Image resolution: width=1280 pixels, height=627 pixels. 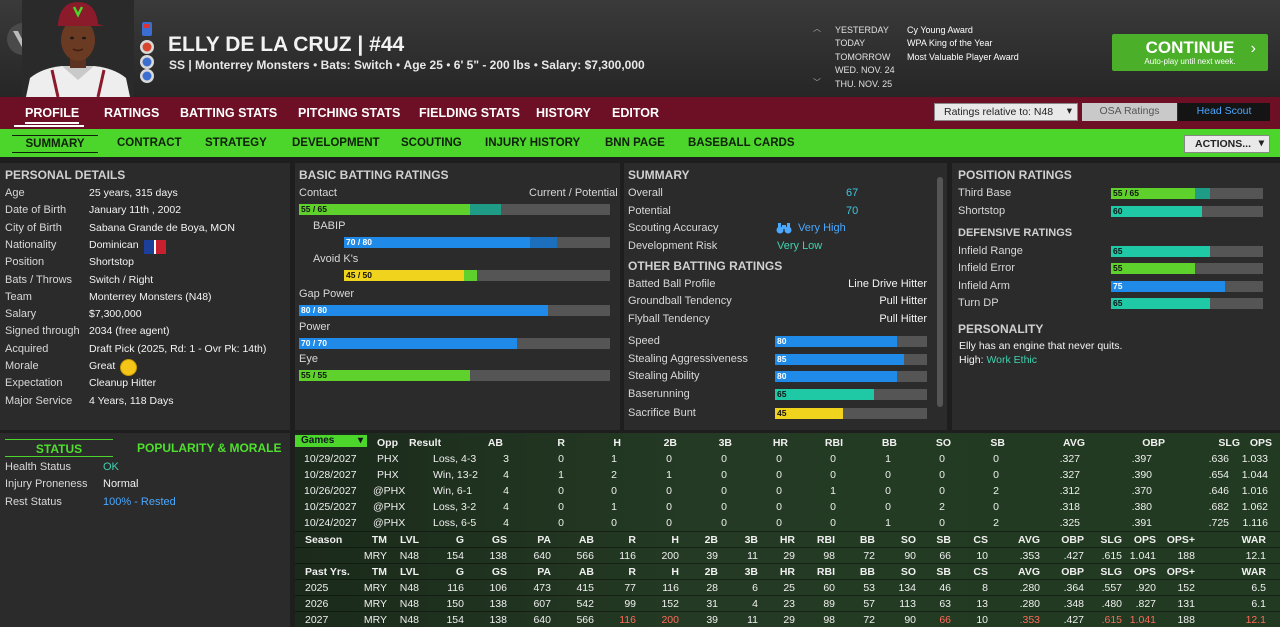 I want to click on tab-editor: EDITOR, so click(x=635, y=113).